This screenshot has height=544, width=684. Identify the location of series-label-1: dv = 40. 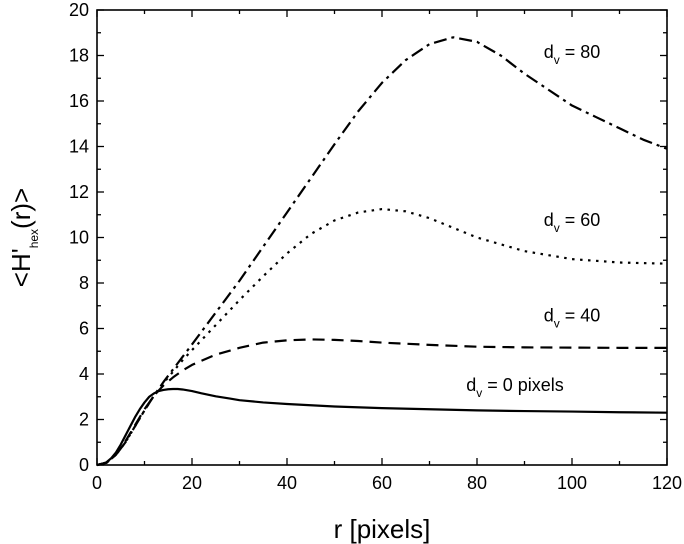
(572, 318).